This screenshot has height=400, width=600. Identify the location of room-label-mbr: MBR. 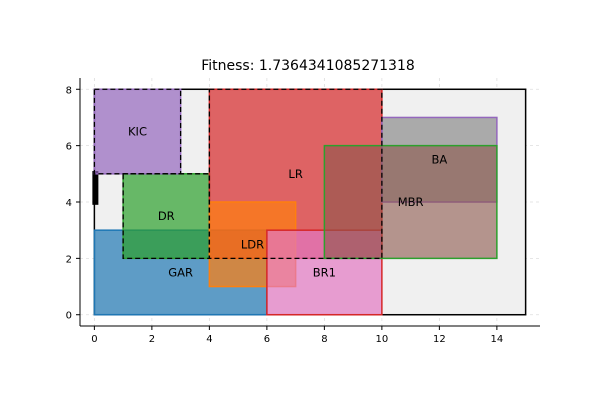
(411, 202).